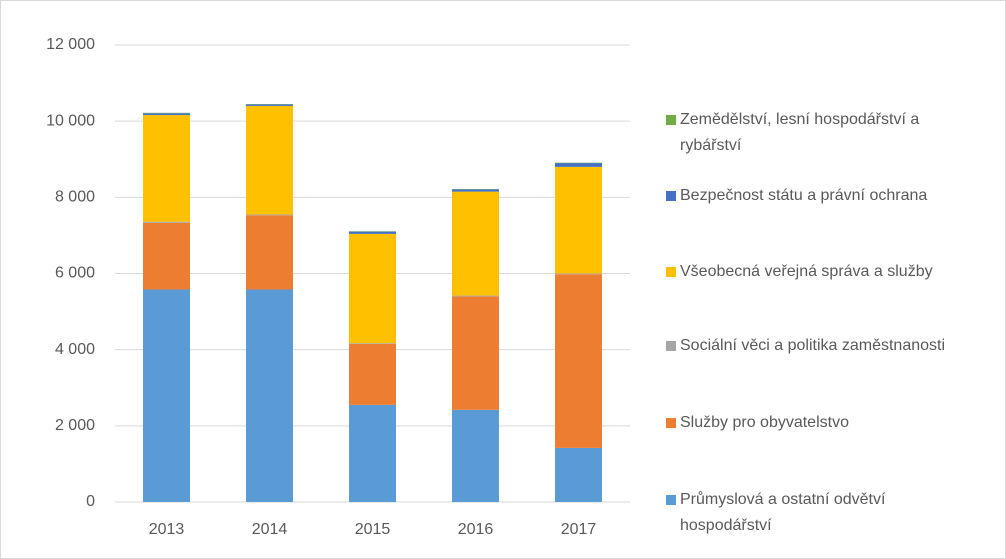 Image resolution: width=1006 pixels, height=559 pixels. What do you see at coordinates (70, 120) in the screenshot?
I see `y-tick-label: 10 000` at bounding box center [70, 120].